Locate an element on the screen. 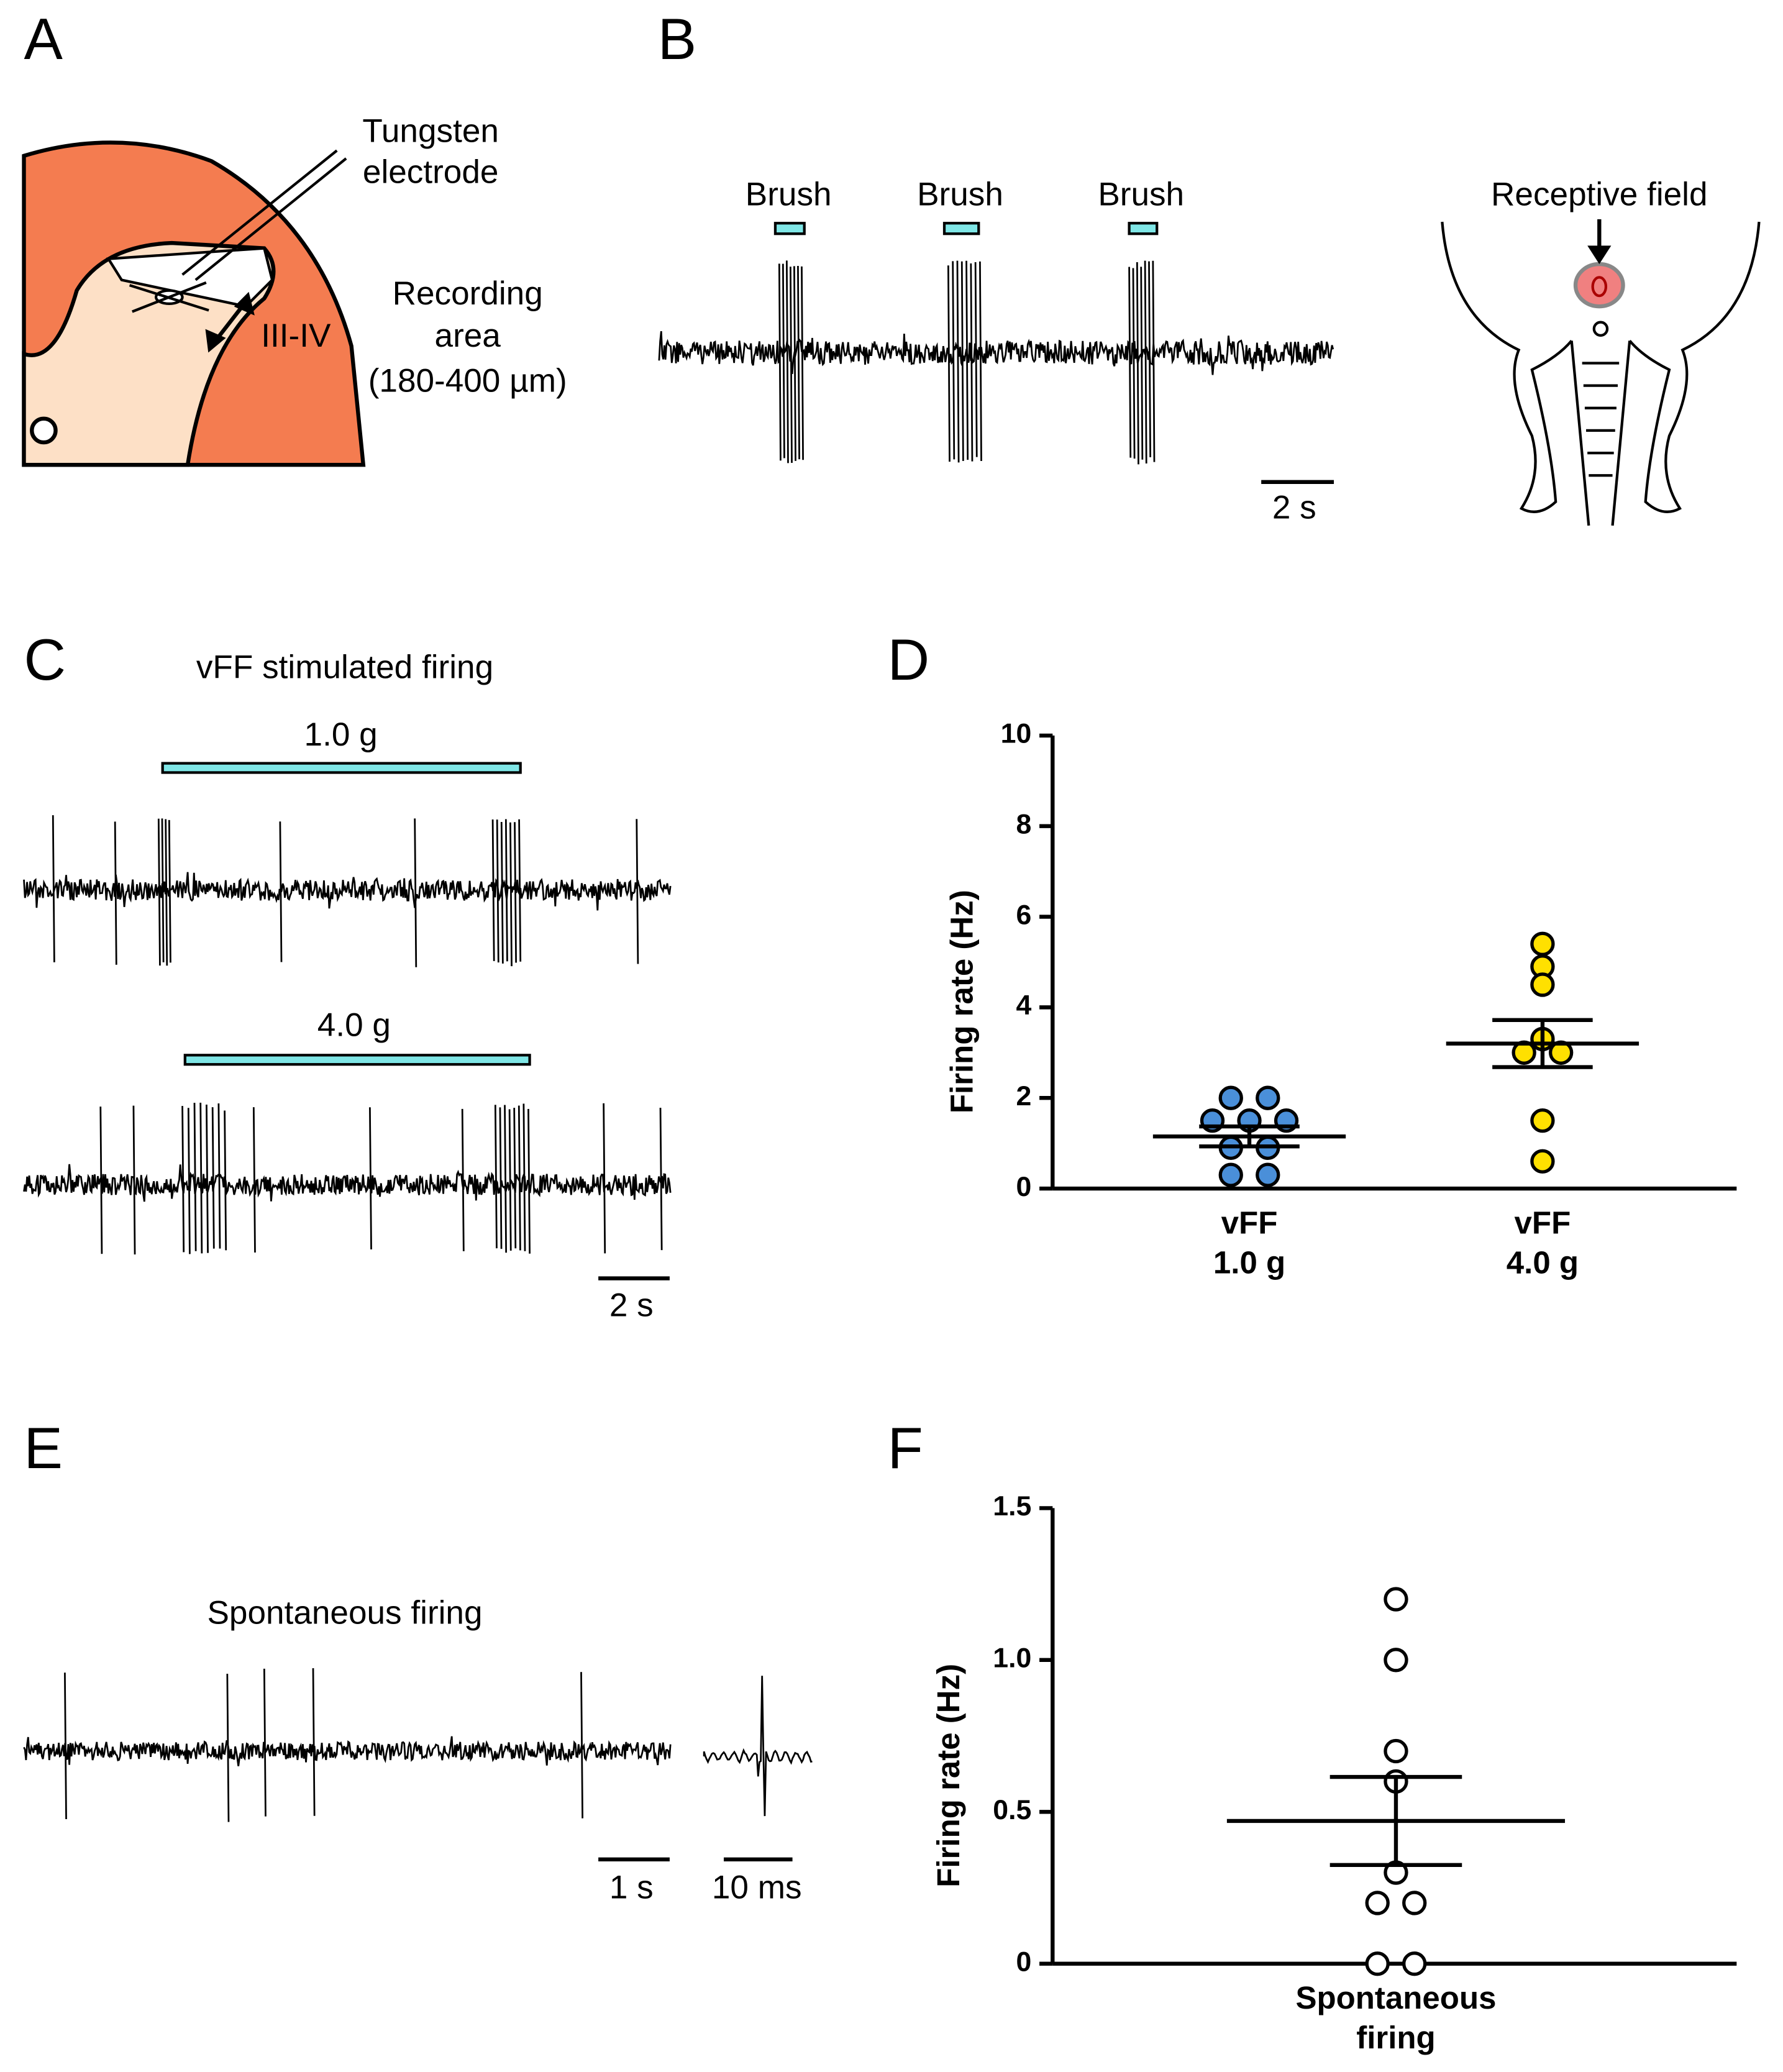 This screenshot has width=1783, height=2072. label: 4.0 g is located at coordinates (354, 1026).